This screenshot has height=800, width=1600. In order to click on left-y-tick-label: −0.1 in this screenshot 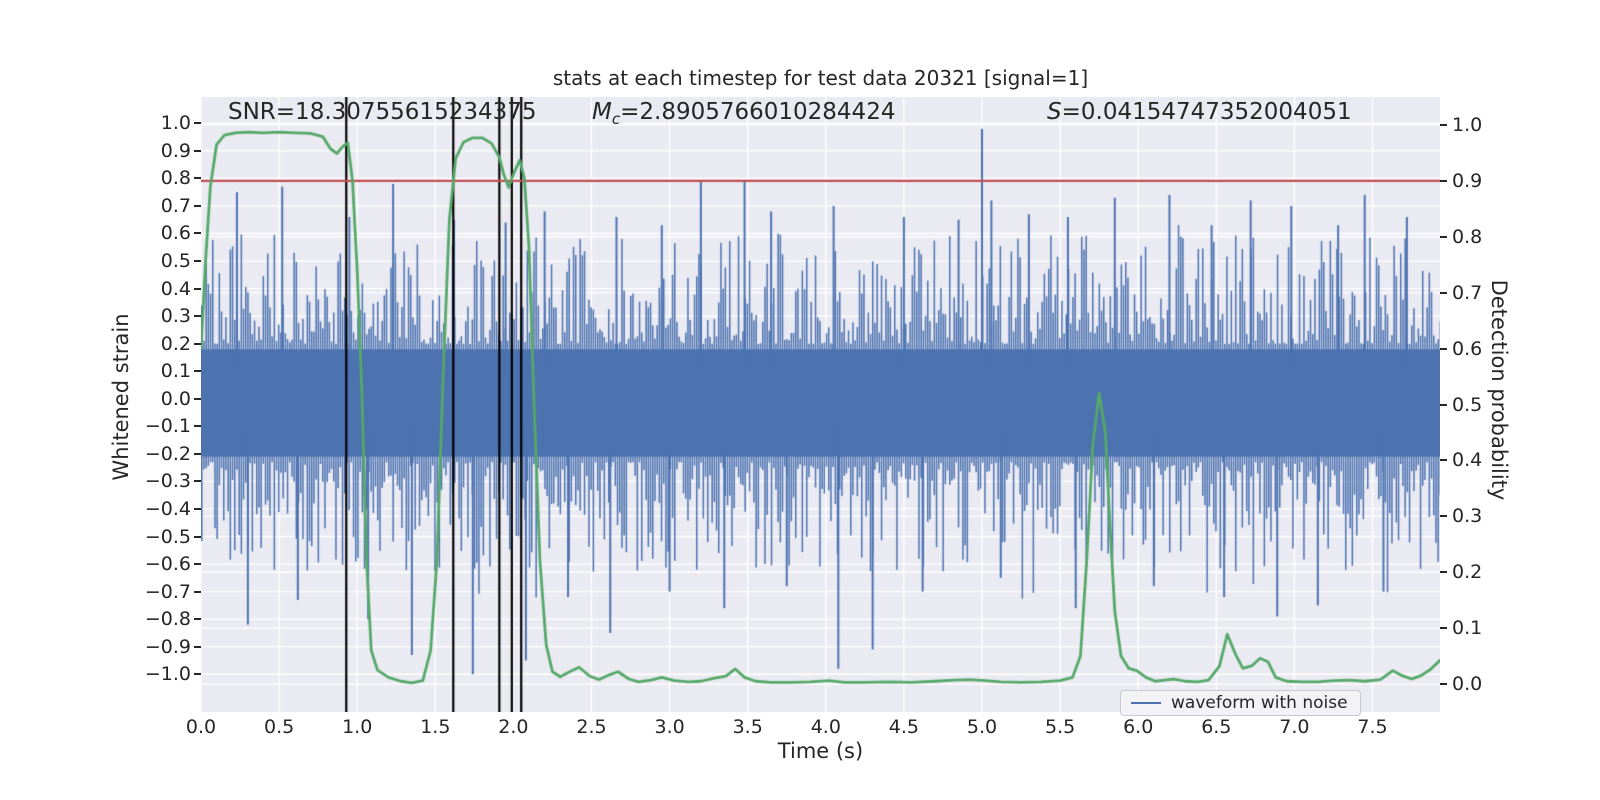, I will do `click(167, 426)`.